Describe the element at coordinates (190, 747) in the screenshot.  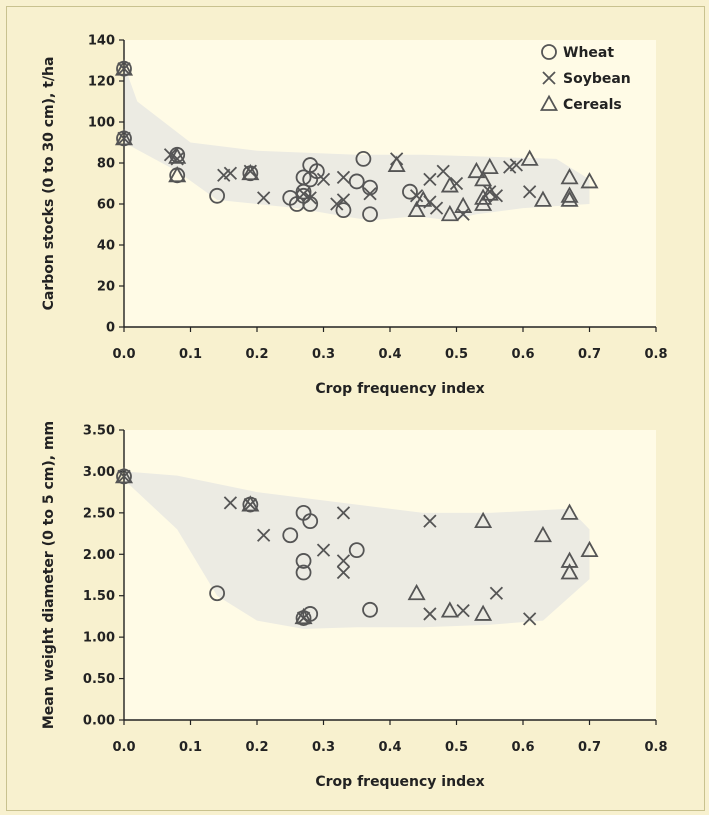
I see `x-tick-label: 0.1` at that location.